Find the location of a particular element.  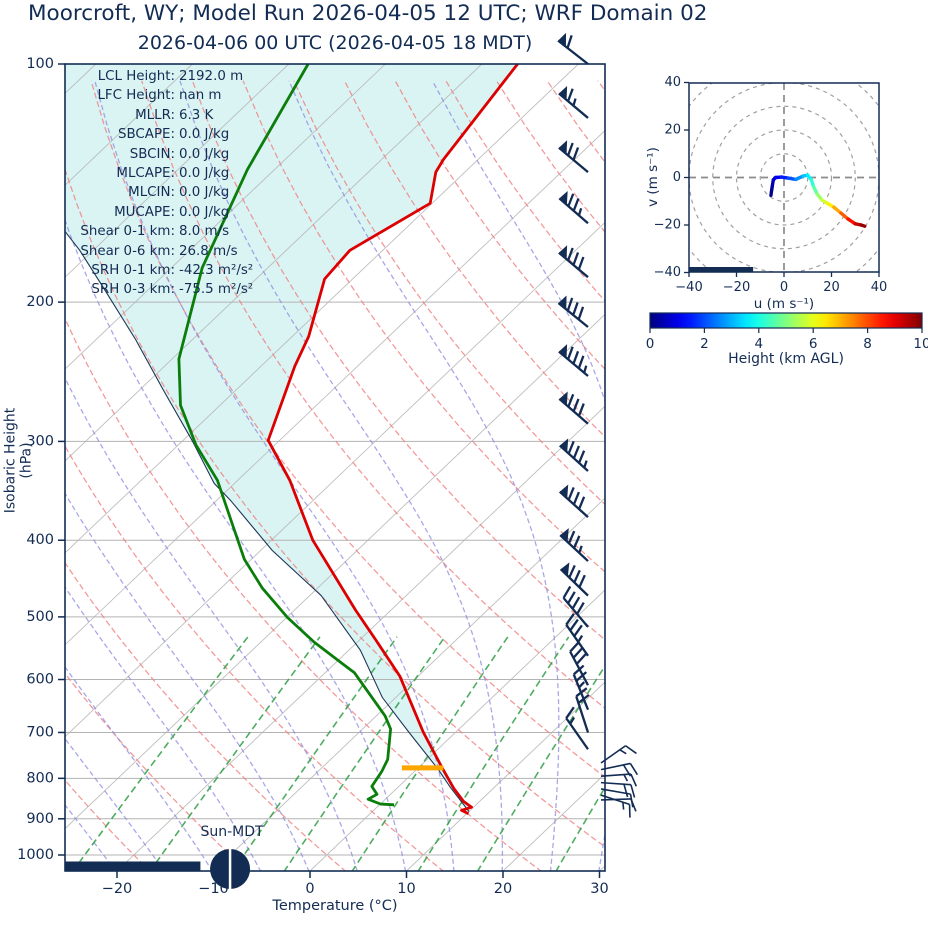

hodograph-ground-bar is located at coordinates (721, 269).